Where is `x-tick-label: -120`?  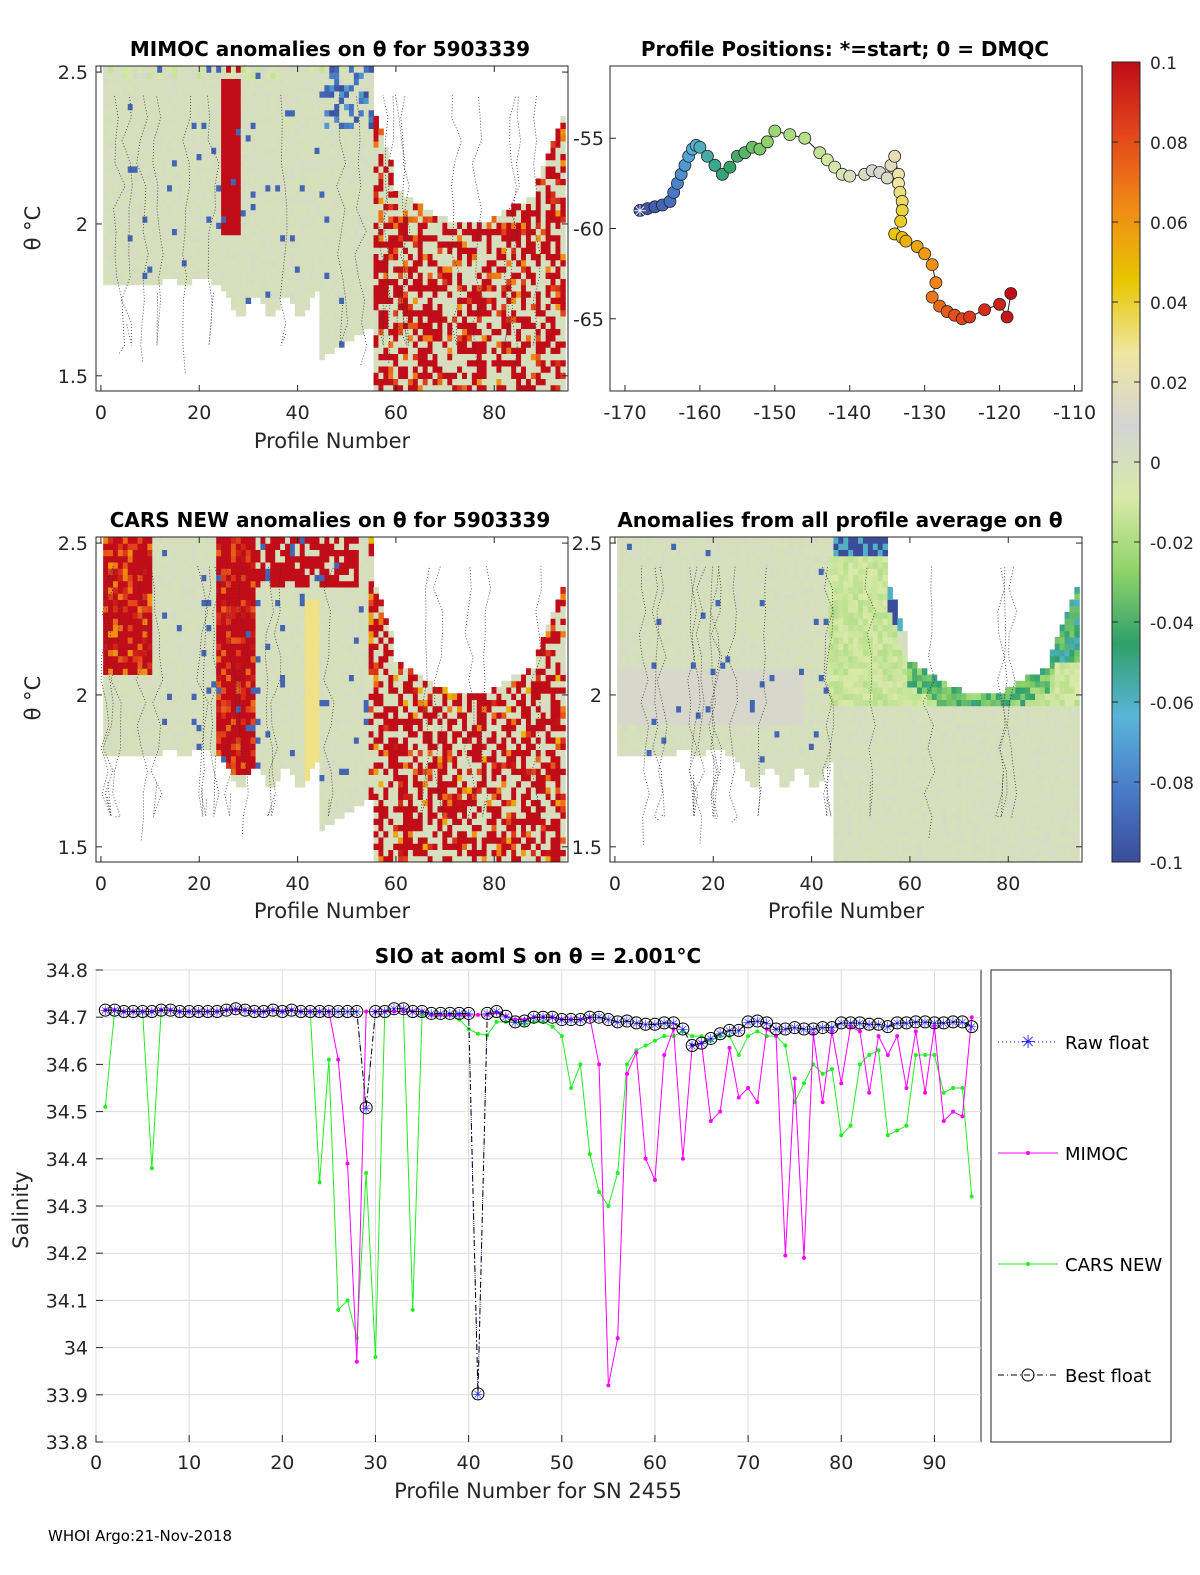
x-tick-label: -120 is located at coordinates (999, 413).